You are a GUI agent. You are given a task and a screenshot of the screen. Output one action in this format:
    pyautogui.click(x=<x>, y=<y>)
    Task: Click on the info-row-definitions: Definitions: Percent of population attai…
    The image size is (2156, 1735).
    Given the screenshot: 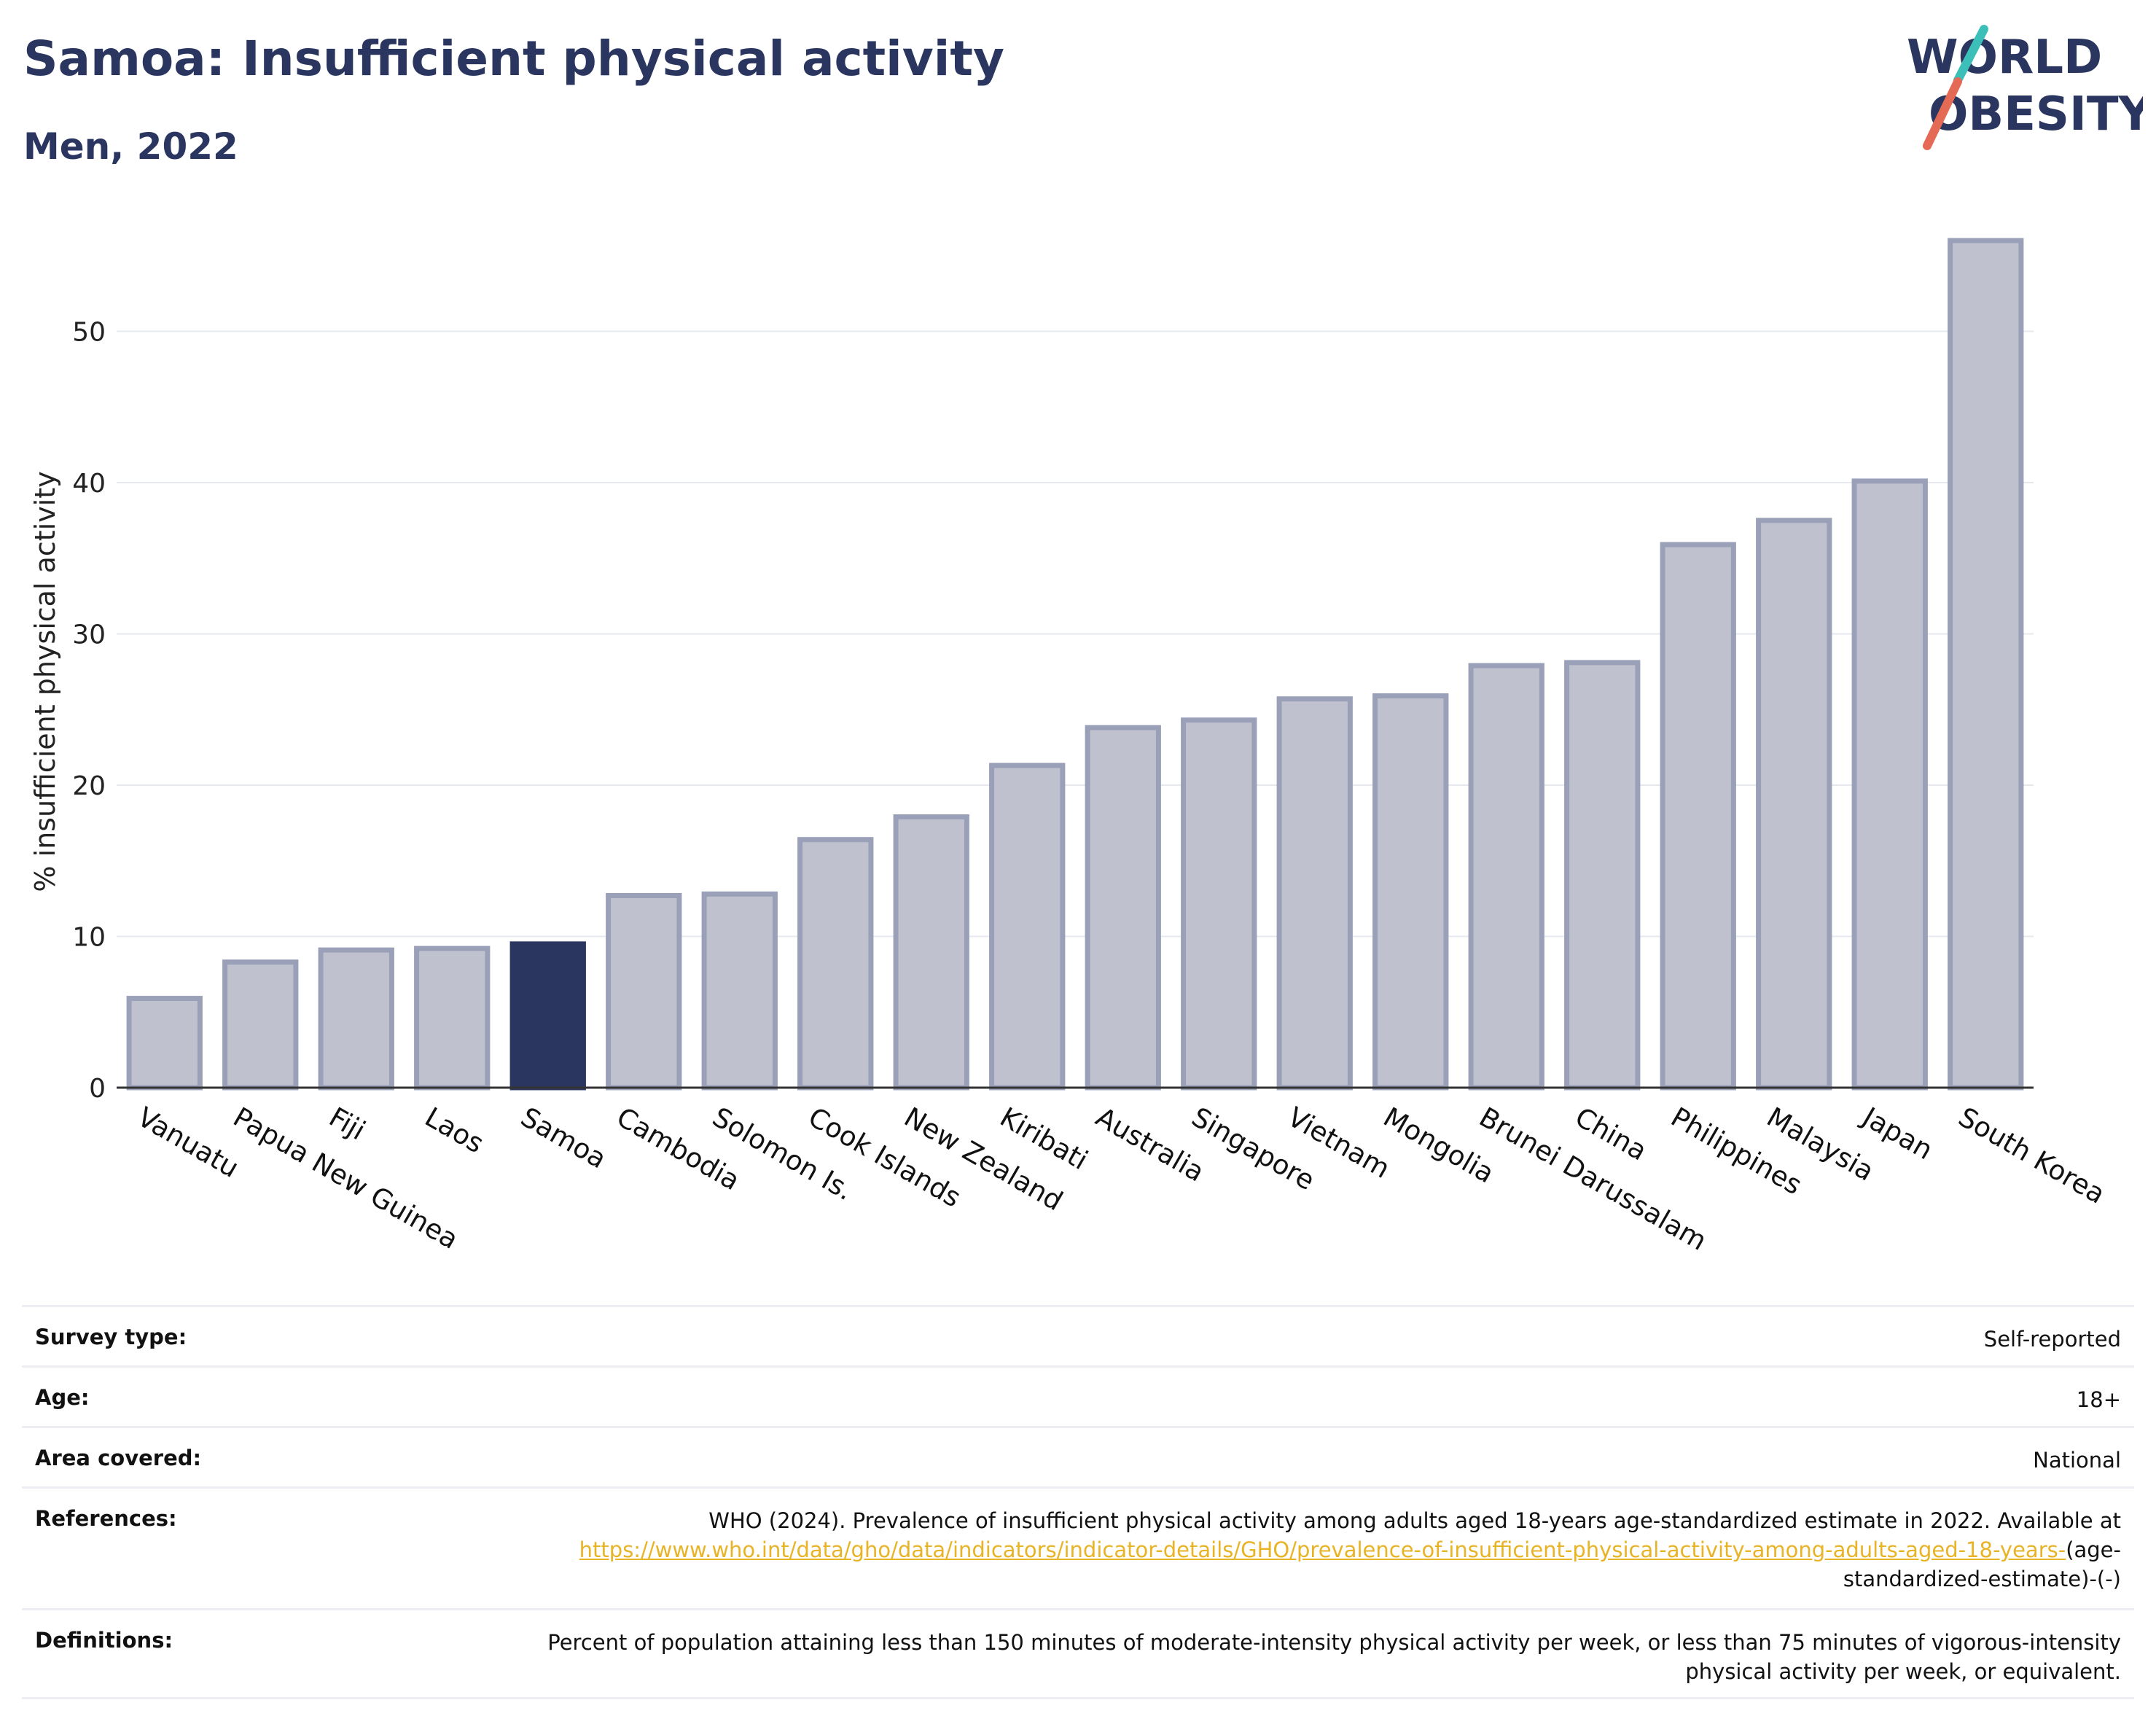 What is the action you would take?
    pyautogui.click(x=1078, y=1654)
    